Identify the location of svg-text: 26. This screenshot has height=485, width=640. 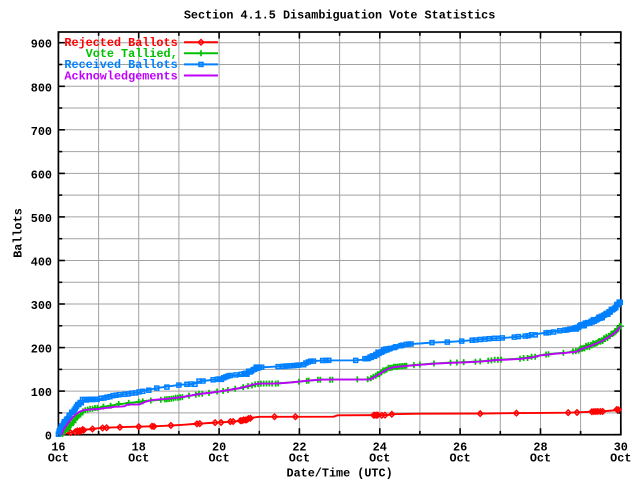
(460, 448).